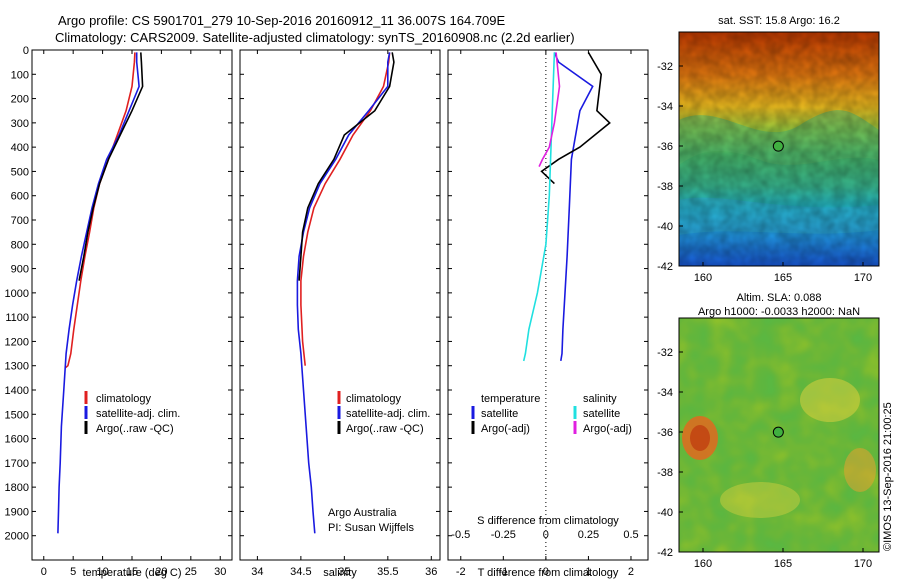 The height and width of the screenshot is (580, 900). Describe the element at coordinates (20, 75) in the screenshot. I see `y-tick-label: 100` at that location.